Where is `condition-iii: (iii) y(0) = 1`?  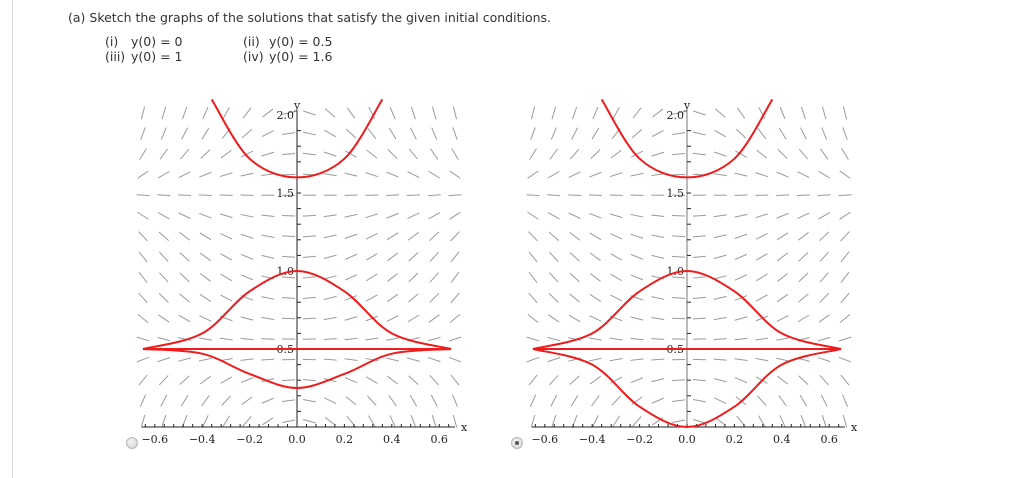 condition-iii: (iii) y(0) = 1 is located at coordinates (143, 56).